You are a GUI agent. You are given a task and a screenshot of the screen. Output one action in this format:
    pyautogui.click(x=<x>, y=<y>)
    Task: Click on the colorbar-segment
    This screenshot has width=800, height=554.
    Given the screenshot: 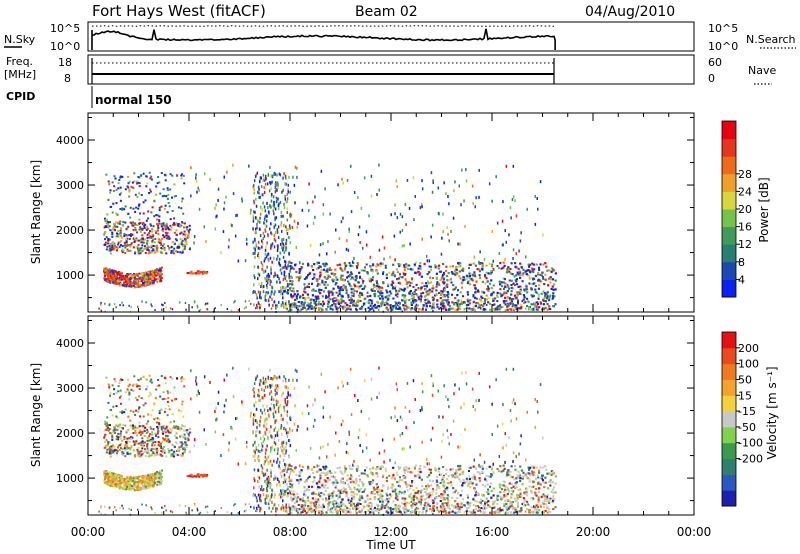 What is the action you would take?
    pyautogui.click(x=729, y=165)
    